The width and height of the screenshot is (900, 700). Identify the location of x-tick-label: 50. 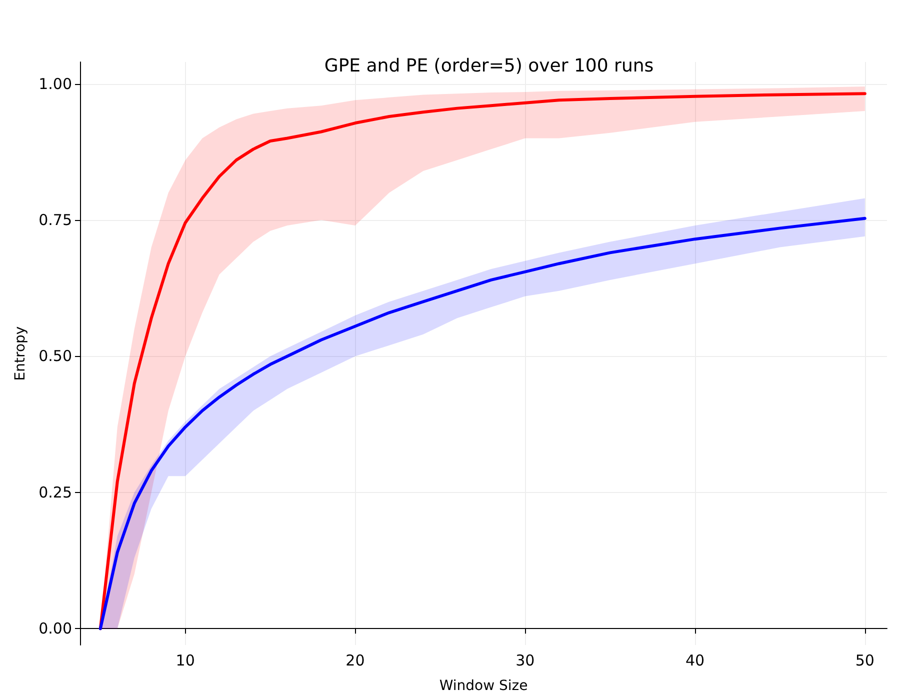
(864, 661).